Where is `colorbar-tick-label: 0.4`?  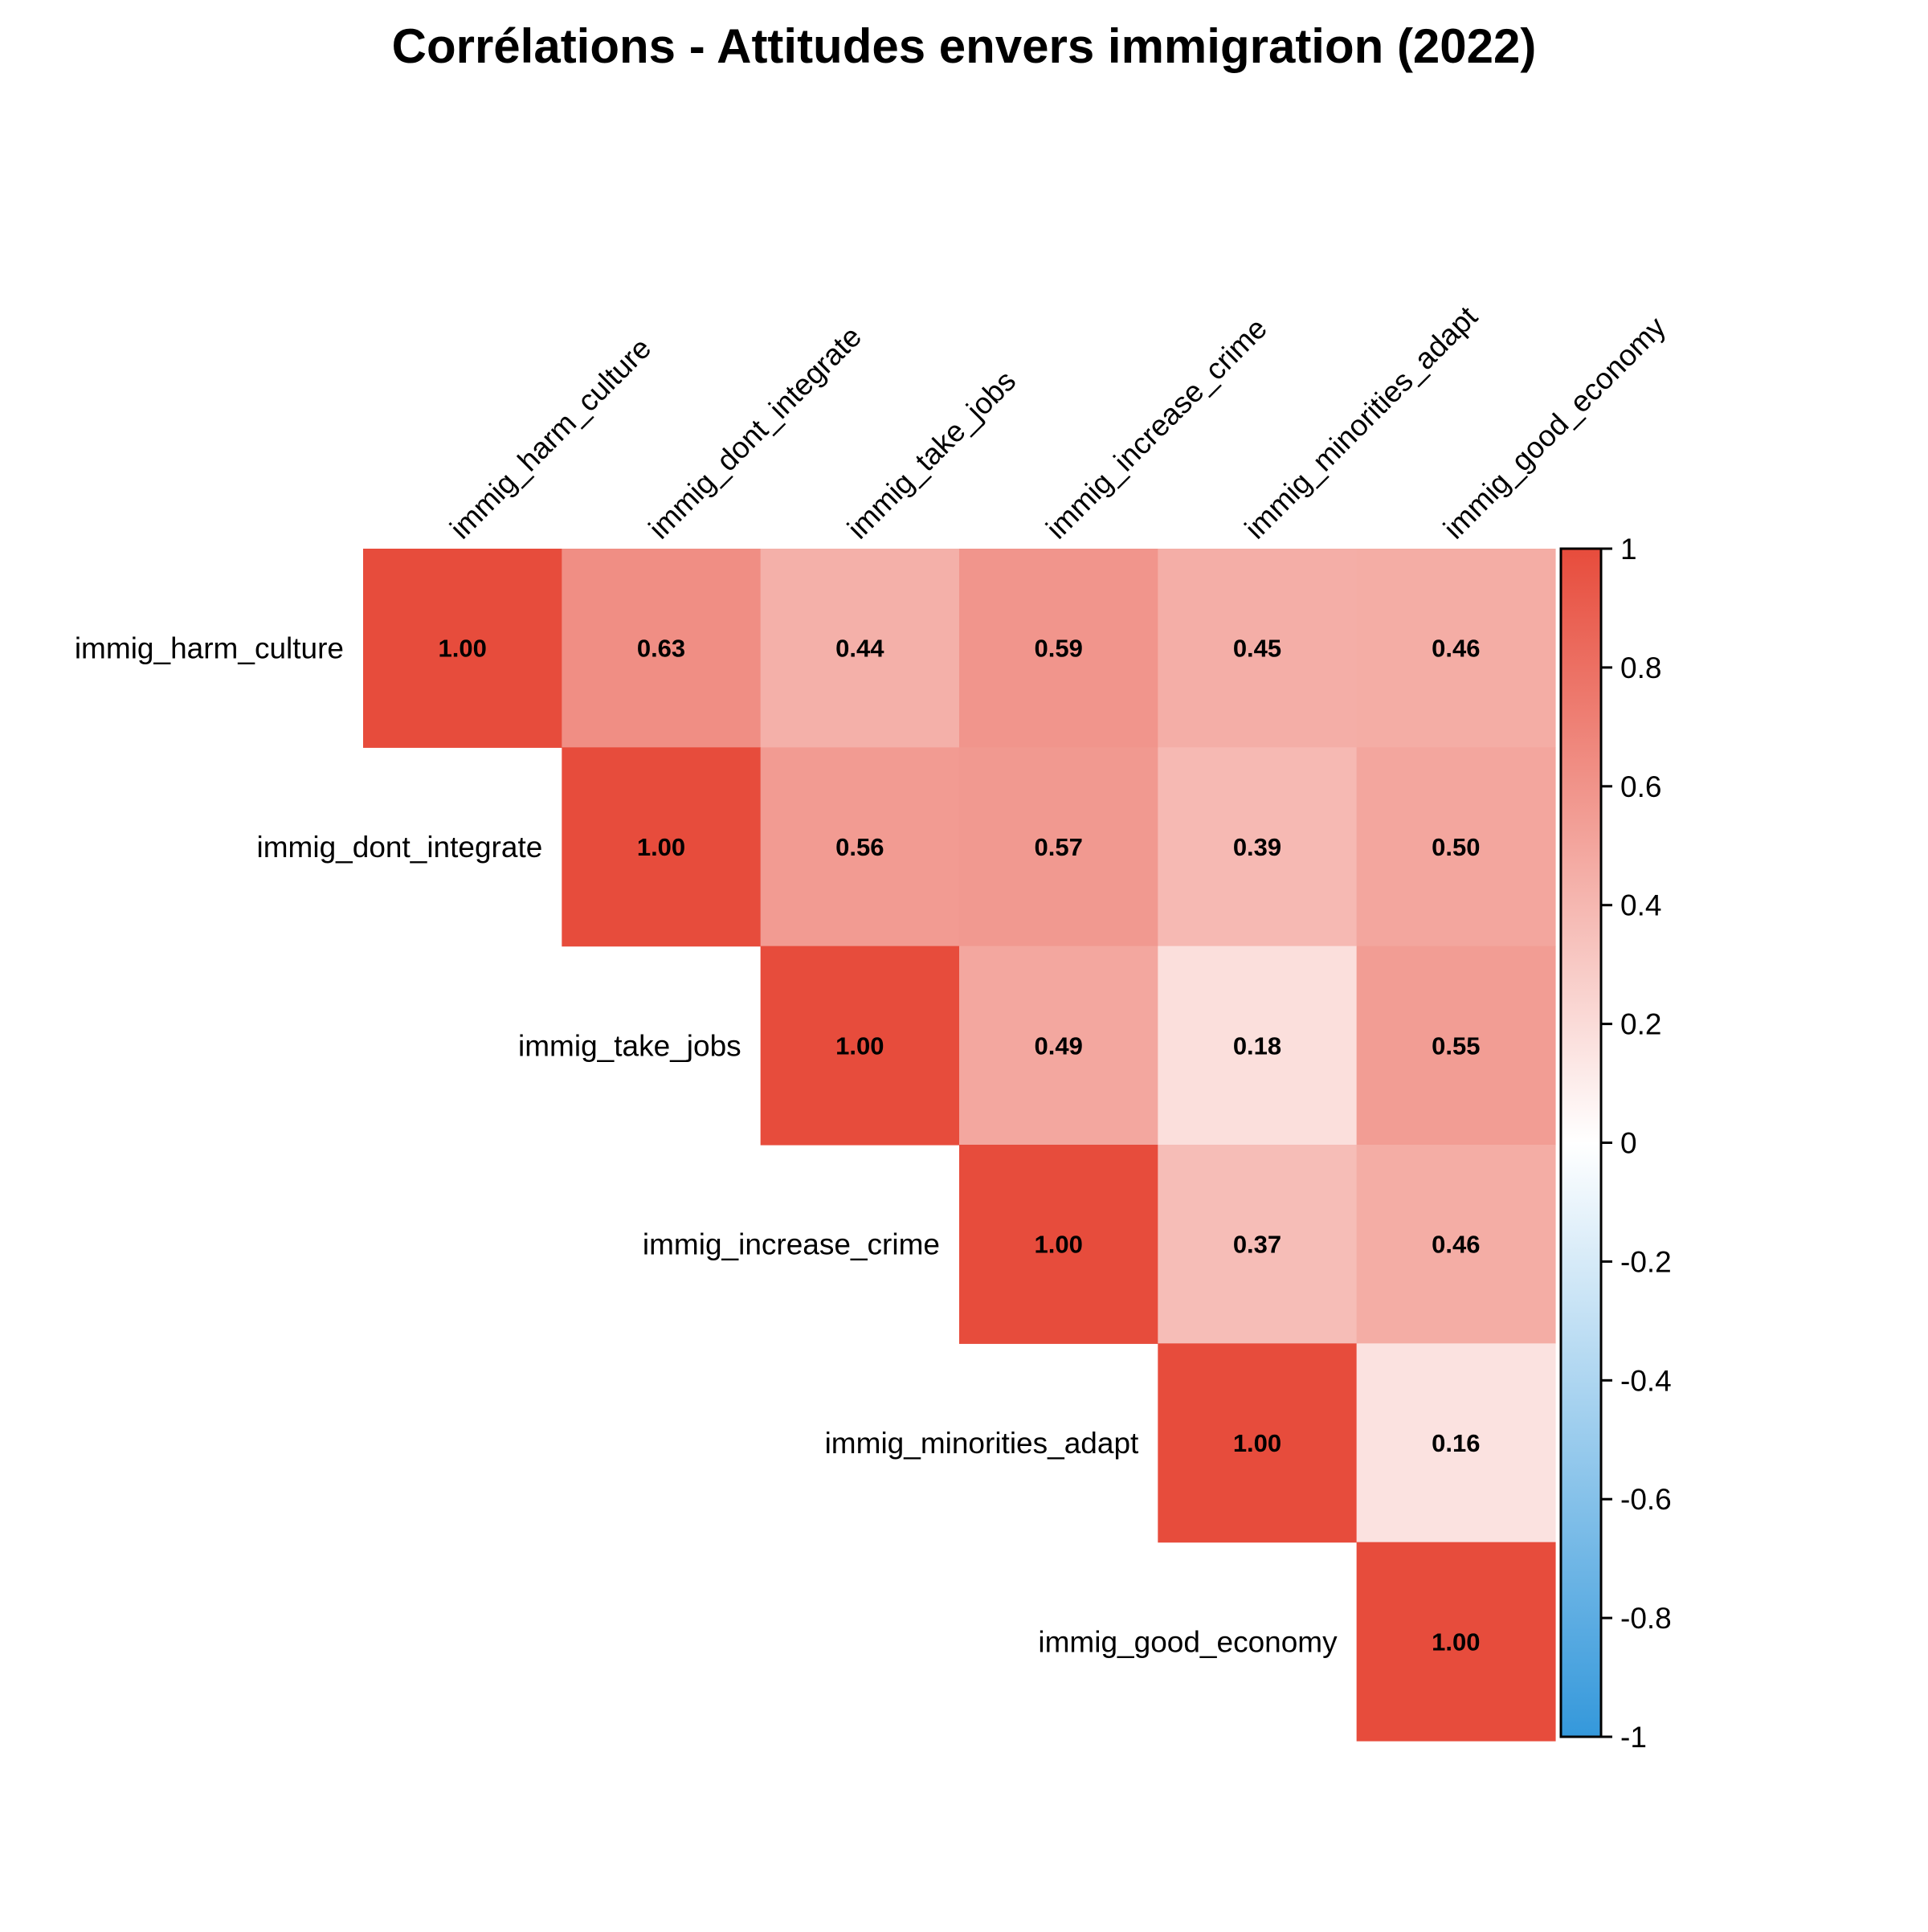 colorbar-tick-label: 0.4 is located at coordinates (1640, 905).